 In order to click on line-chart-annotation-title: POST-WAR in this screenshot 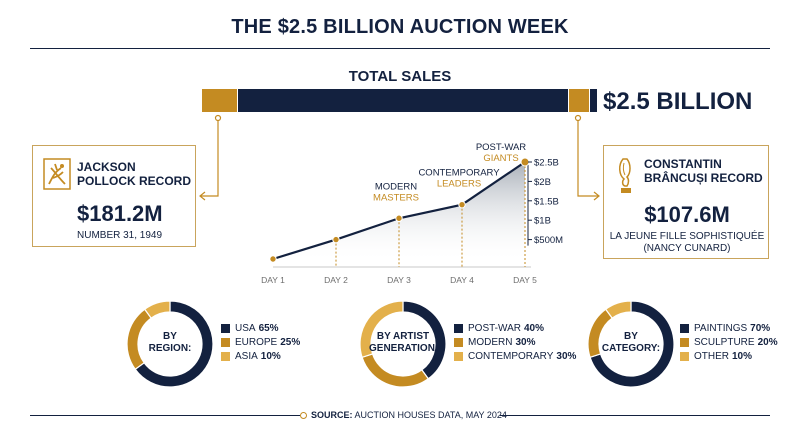, I will do `click(501, 147)`.